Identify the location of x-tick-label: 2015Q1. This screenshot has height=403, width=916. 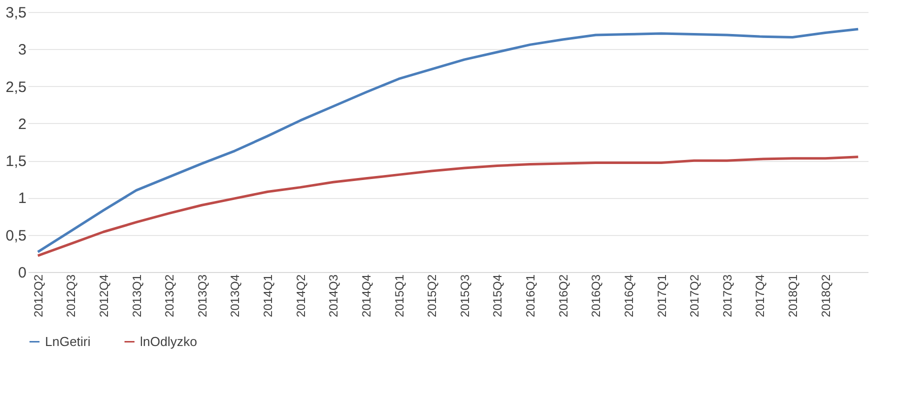
(399, 296).